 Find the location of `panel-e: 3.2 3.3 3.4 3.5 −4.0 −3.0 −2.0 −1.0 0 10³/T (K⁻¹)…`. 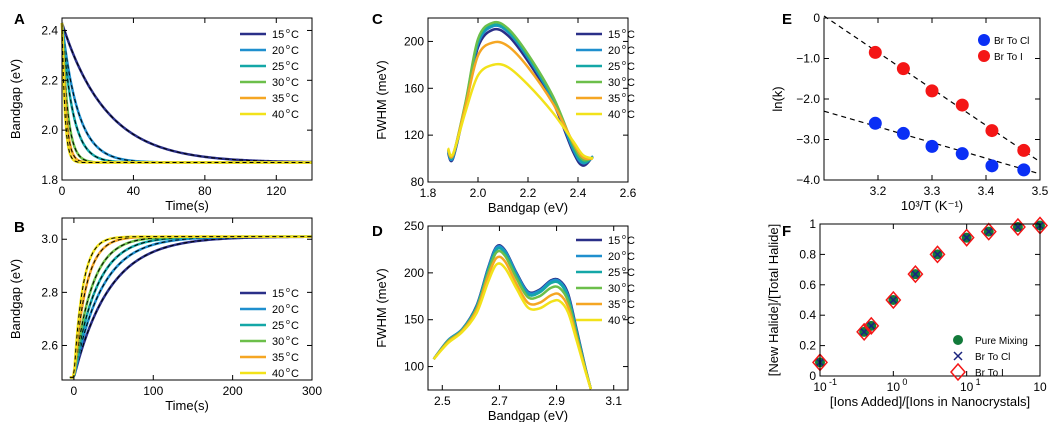

panel-e: 3.2 3.3 3.4 3.5 −4.0 −3.0 −2.0 −1.0 0 10³/T (K⁻¹)… is located at coordinates (909, 112).